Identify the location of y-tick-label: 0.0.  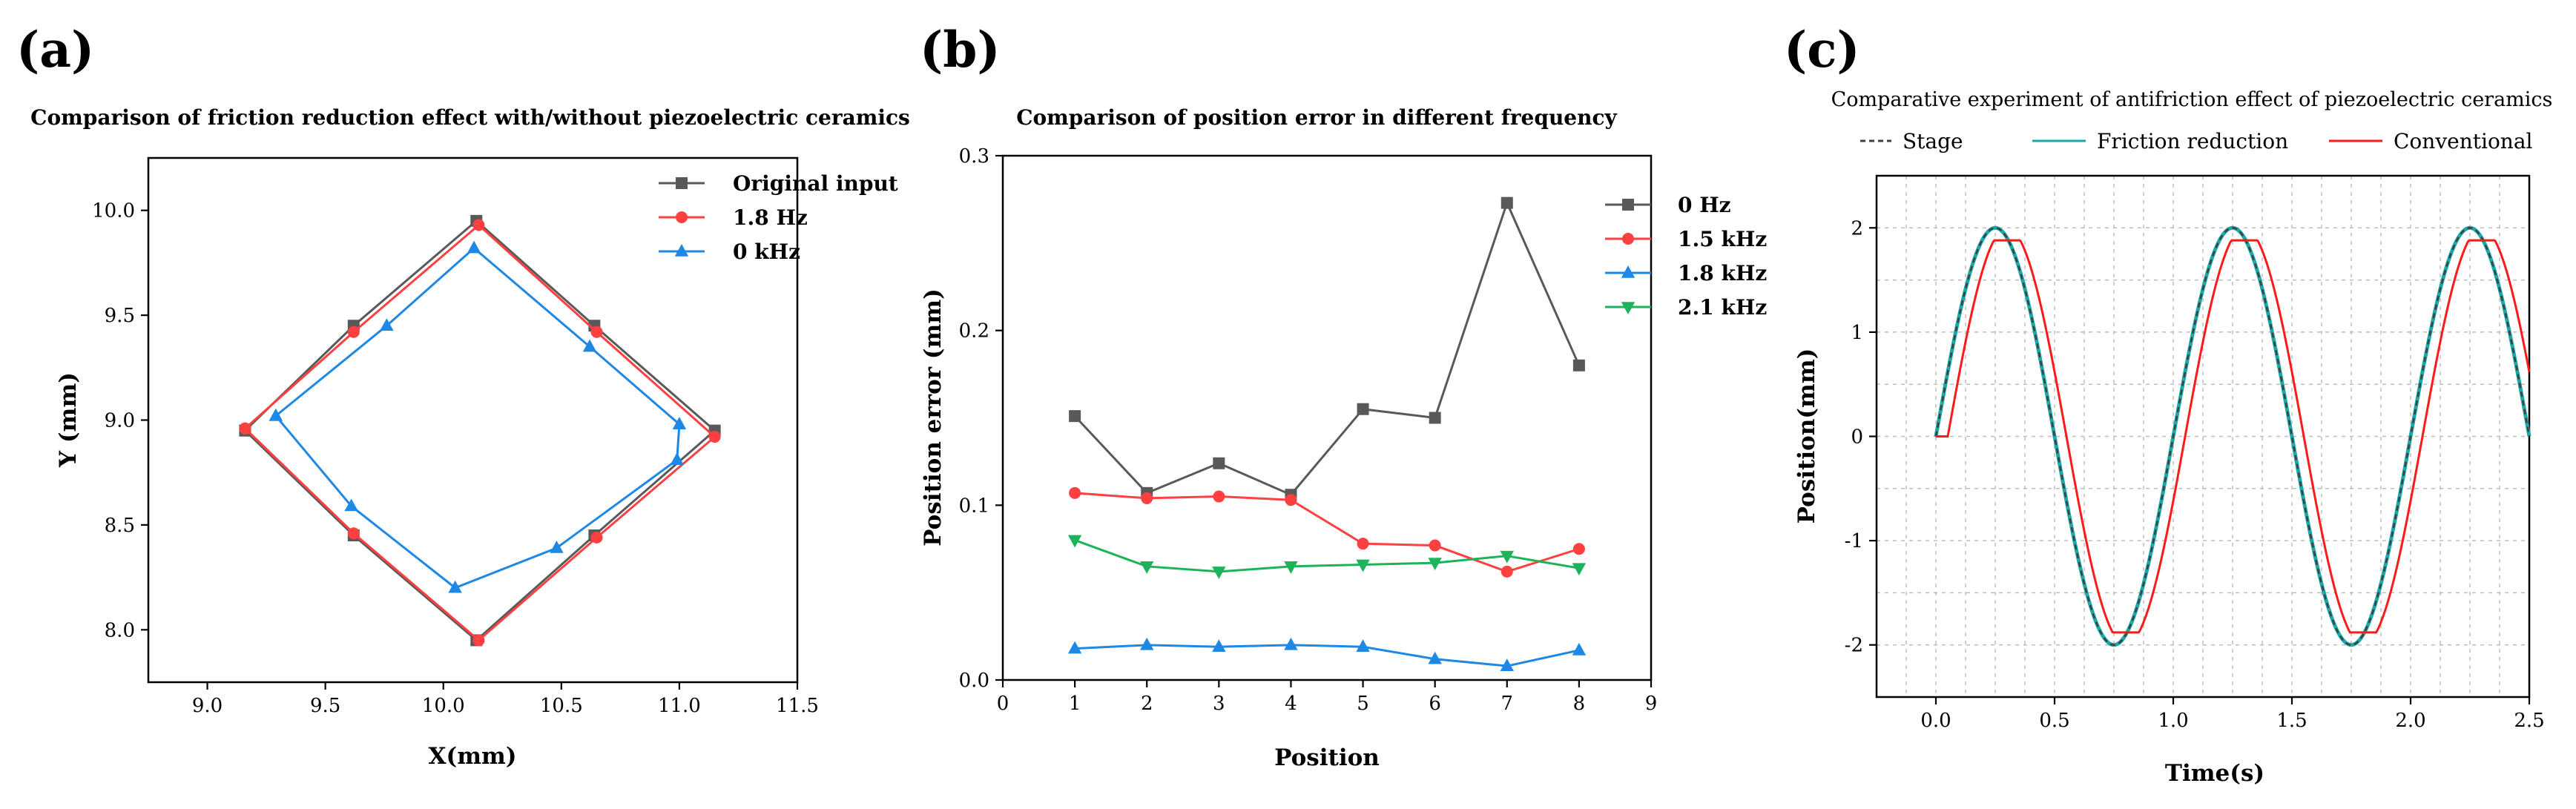
(974, 681).